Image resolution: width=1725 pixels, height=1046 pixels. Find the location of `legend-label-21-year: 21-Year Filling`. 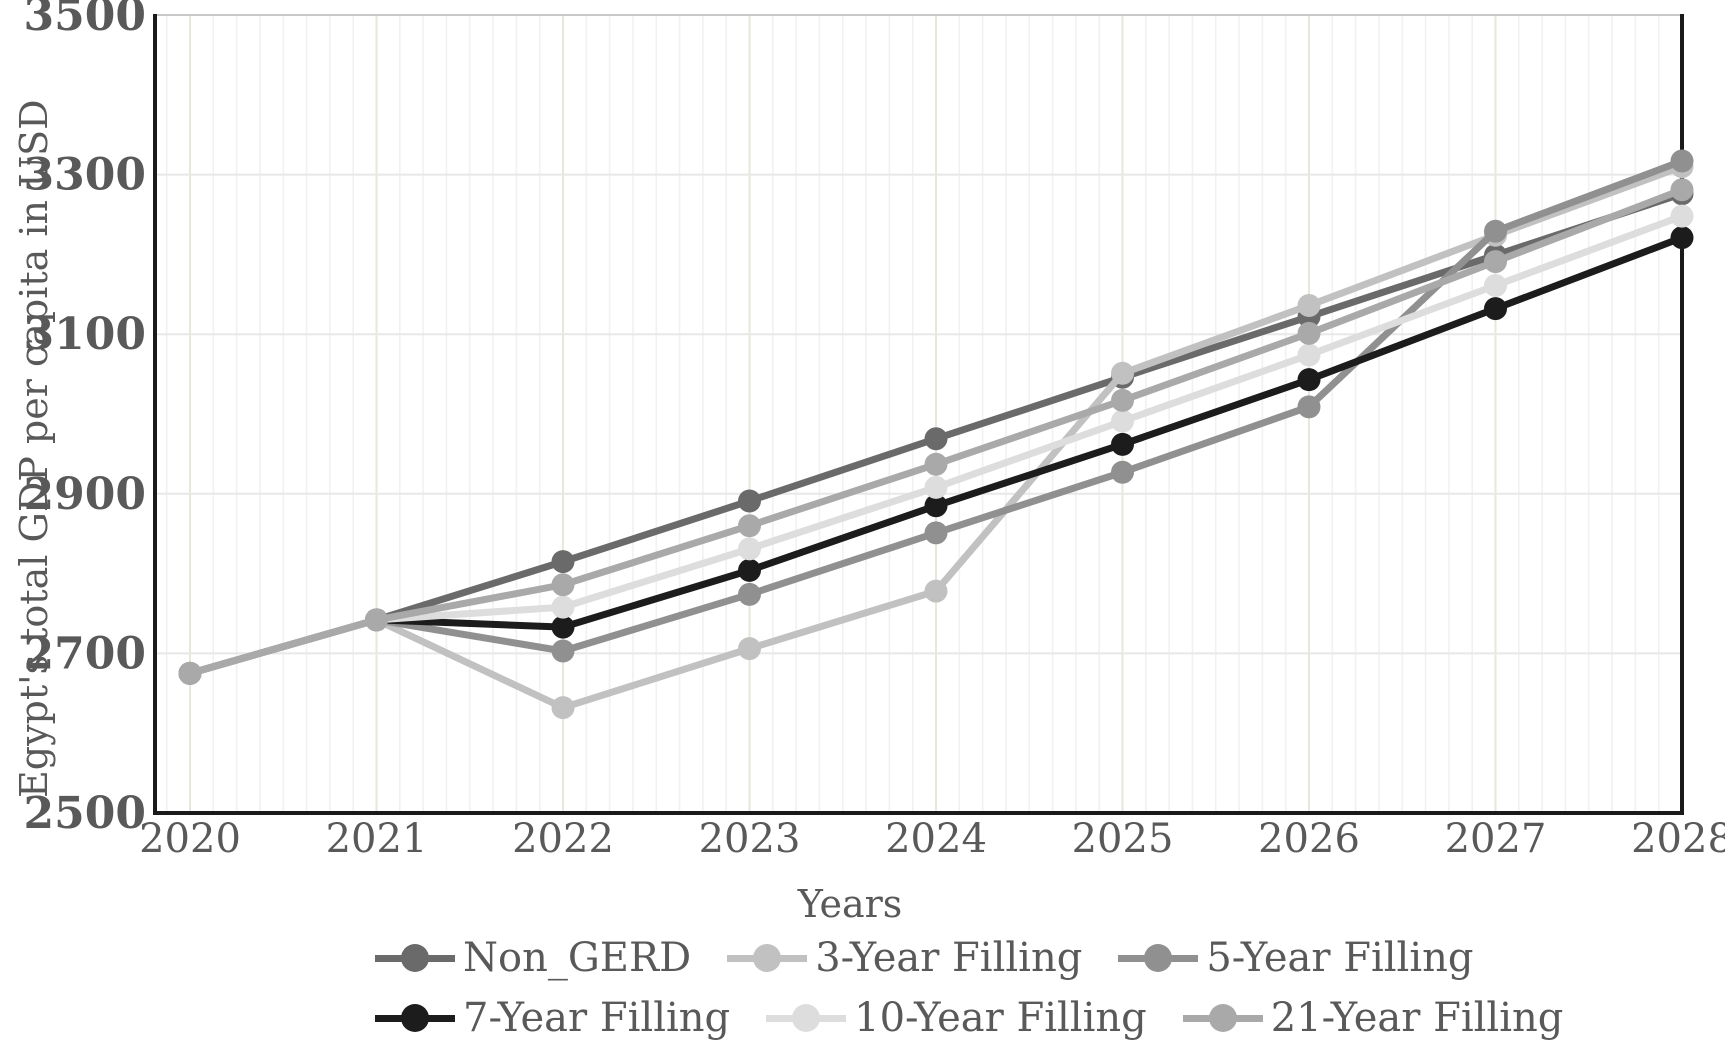

legend-label-21-year: 21-Year Filling is located at coordinates (1417, 1018).